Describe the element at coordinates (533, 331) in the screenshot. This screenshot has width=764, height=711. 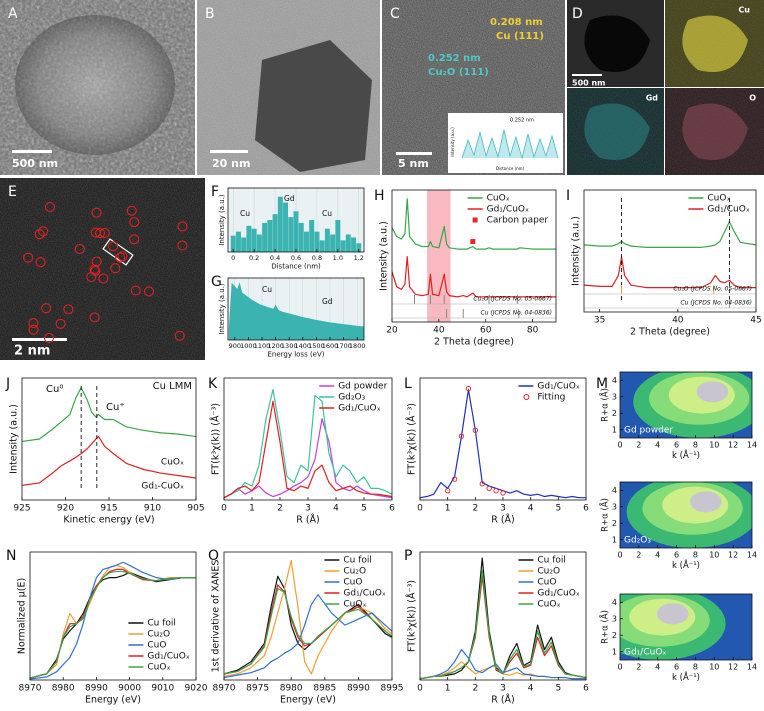
I see `x-tick-label: 80` at that location.